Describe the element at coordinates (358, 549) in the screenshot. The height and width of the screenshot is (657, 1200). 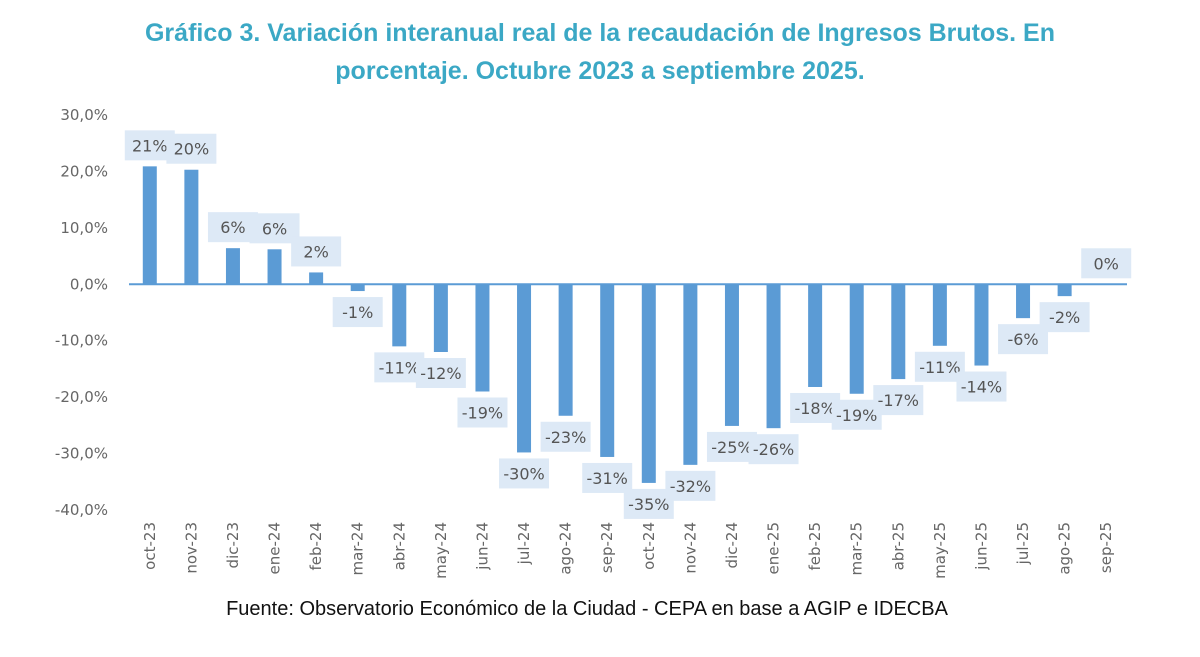
I see `x-tick-label: mar-24` at that location.